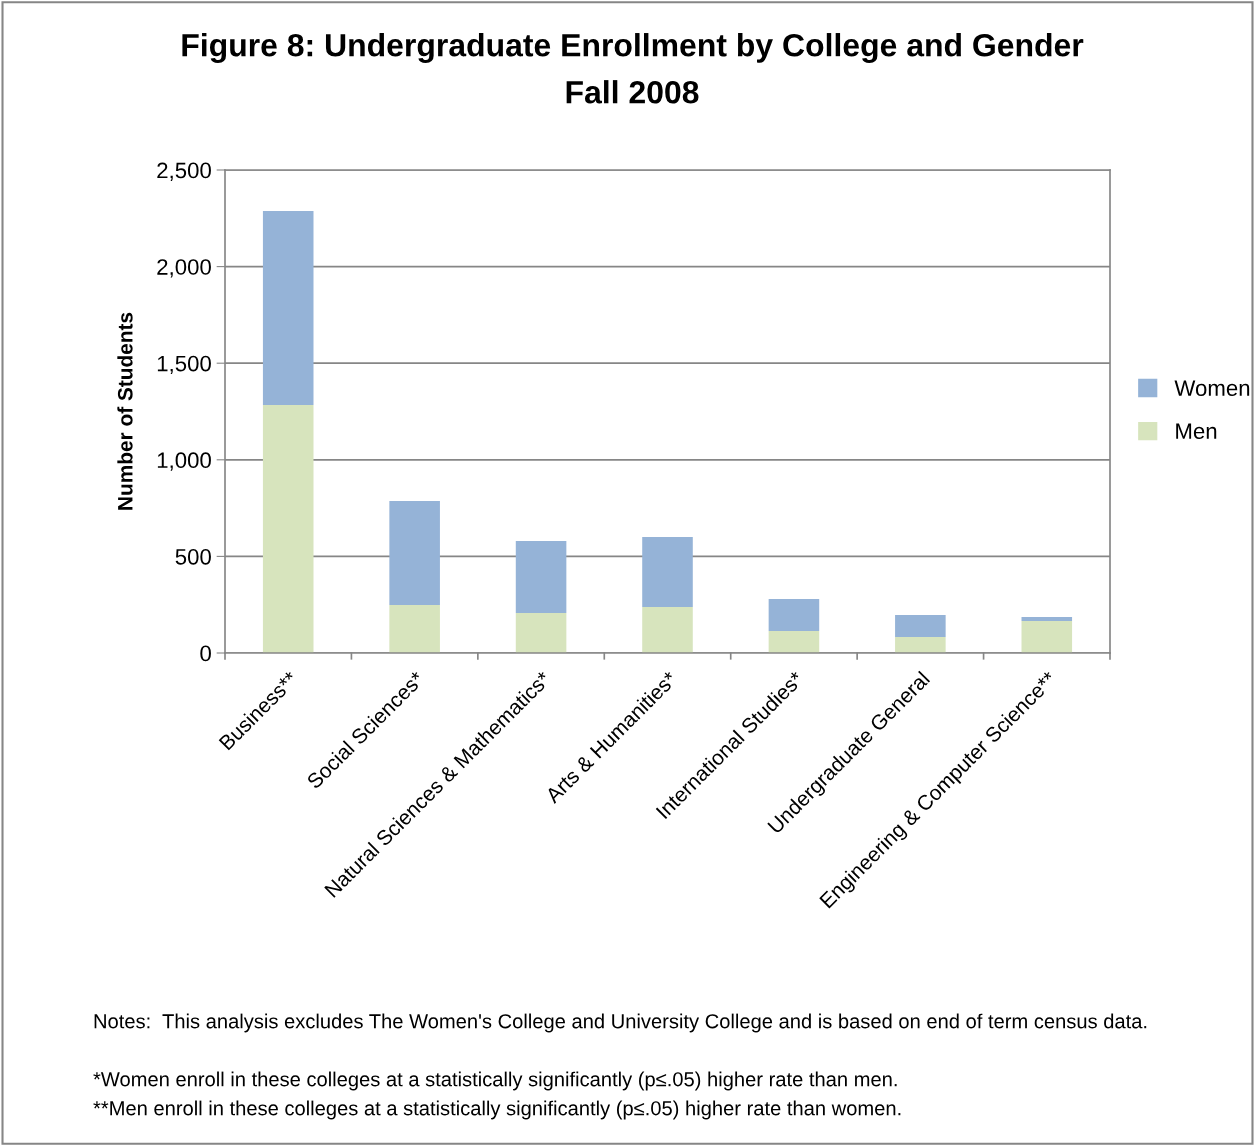  I want to click on y-axis-title: Number of Students, so click(125, 411).